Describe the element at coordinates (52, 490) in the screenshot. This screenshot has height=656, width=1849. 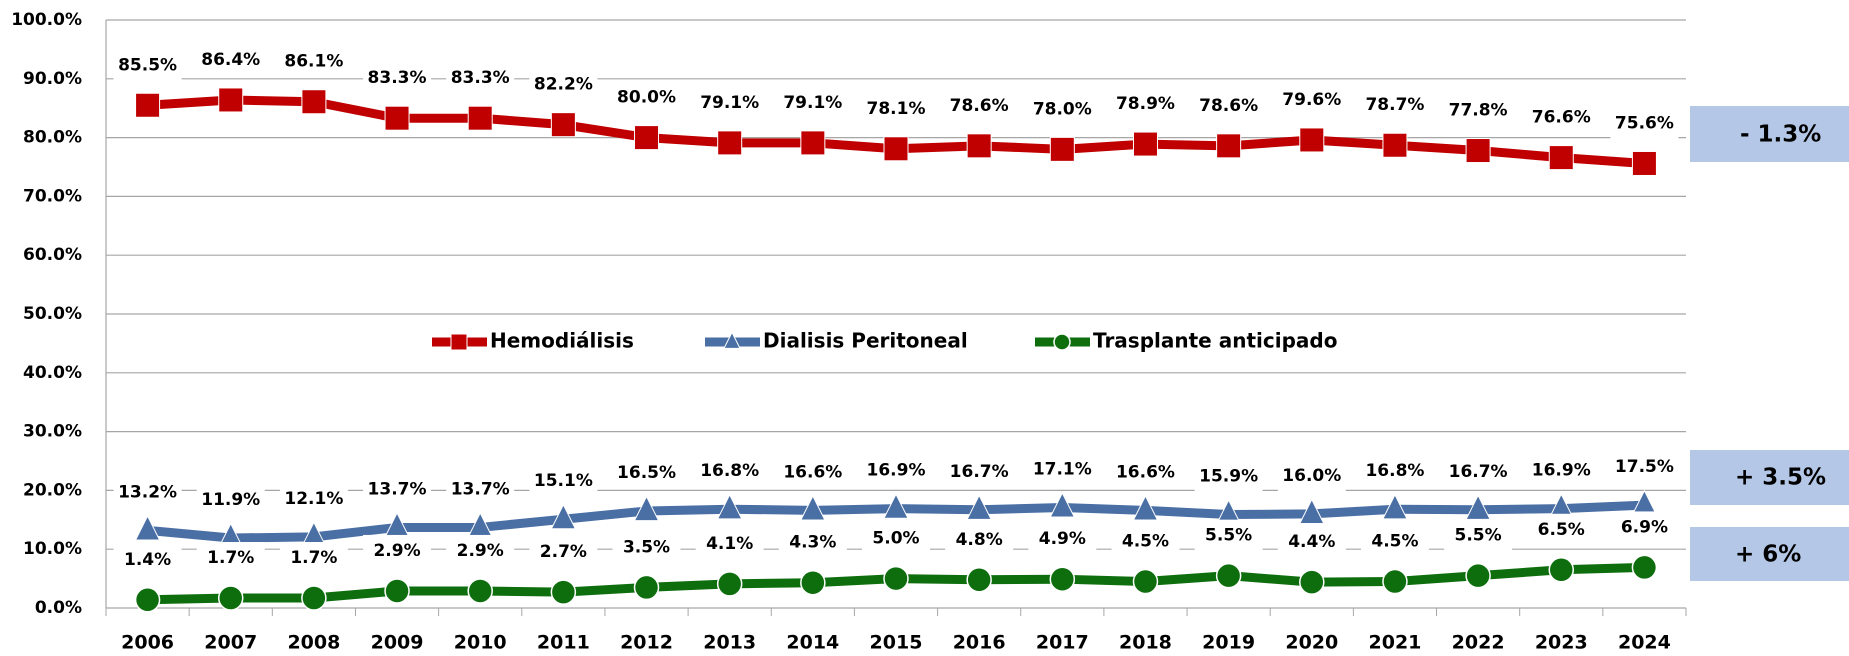
I see `y-tick-label: 20.0%` at that location.